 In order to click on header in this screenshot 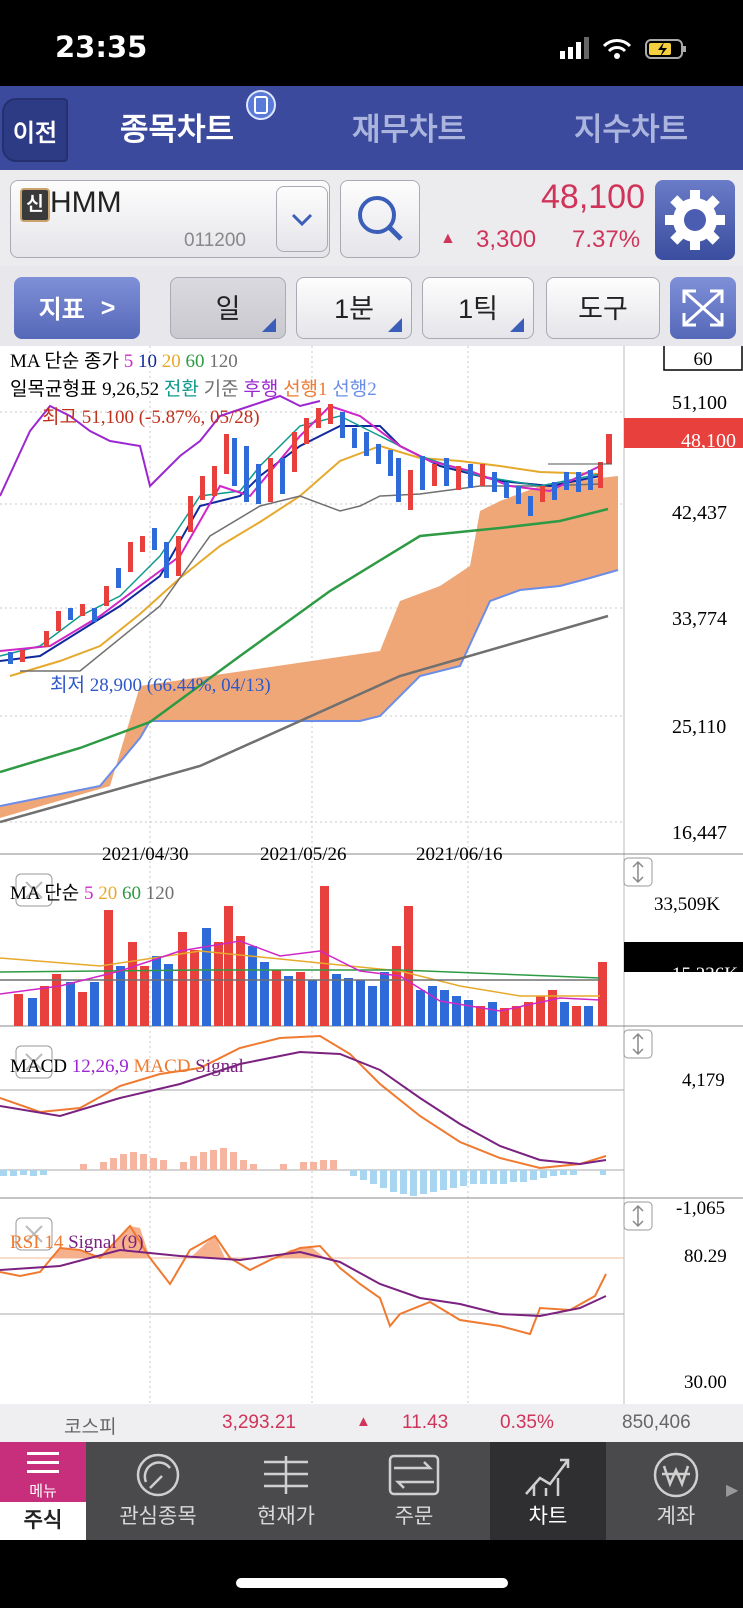, I will do `click(371, 128)`.